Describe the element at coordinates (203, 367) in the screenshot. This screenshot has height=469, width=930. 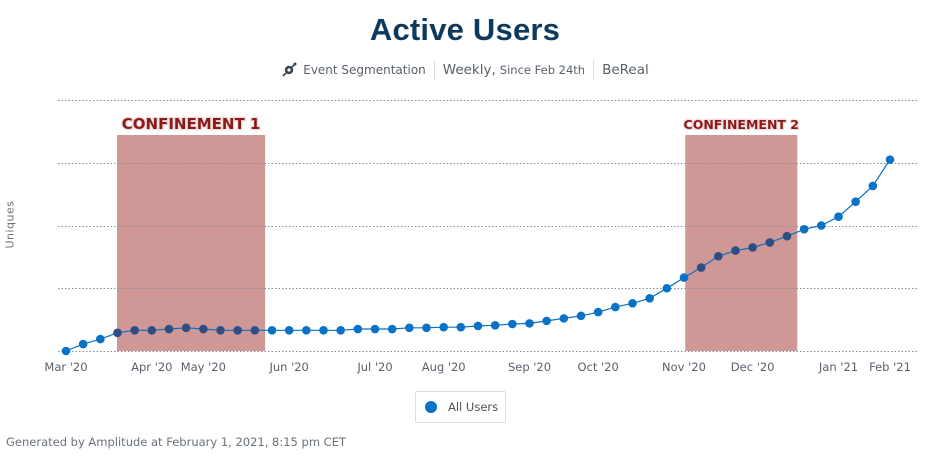
I see `x-tick-label: May '20` at that location.